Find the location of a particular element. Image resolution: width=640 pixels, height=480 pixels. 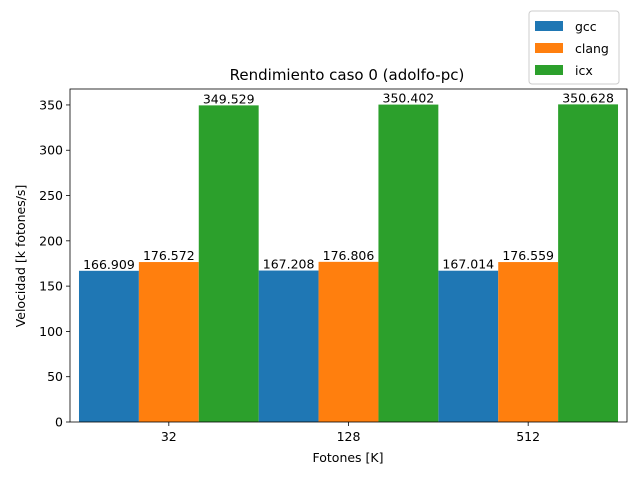

x-axis-label: Fotones [K] is located at coordinates (348, 457).